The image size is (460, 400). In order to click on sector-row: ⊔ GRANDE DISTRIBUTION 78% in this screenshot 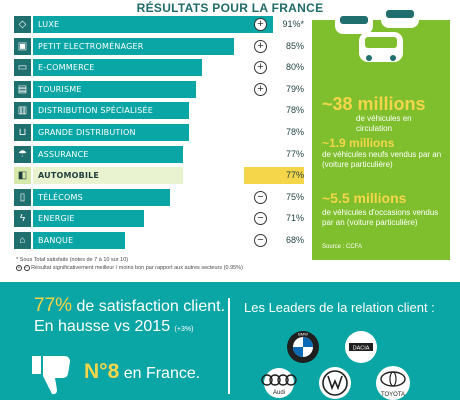, I will do `click(159, 132)`.